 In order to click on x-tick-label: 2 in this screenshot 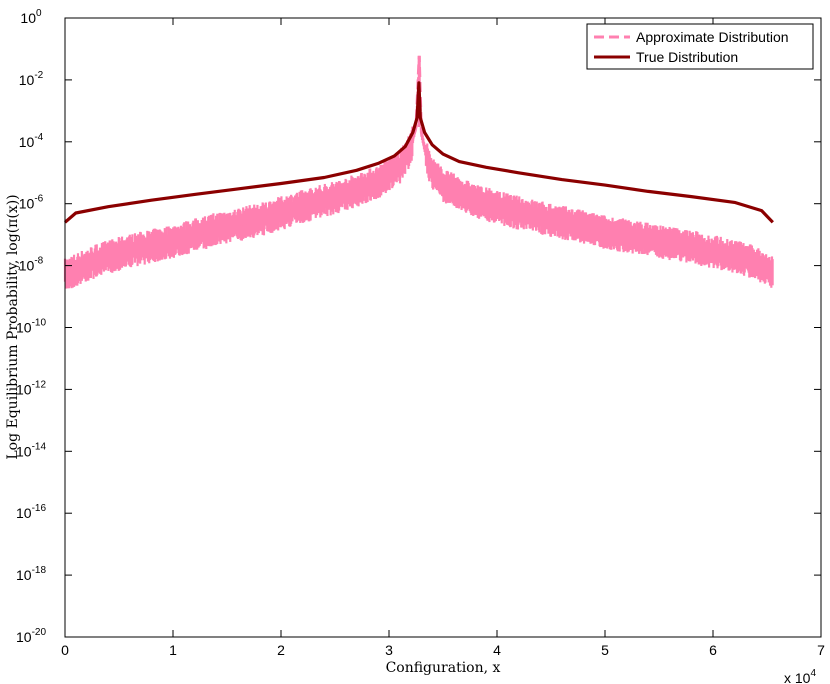, I will do `click(281, 650)`.